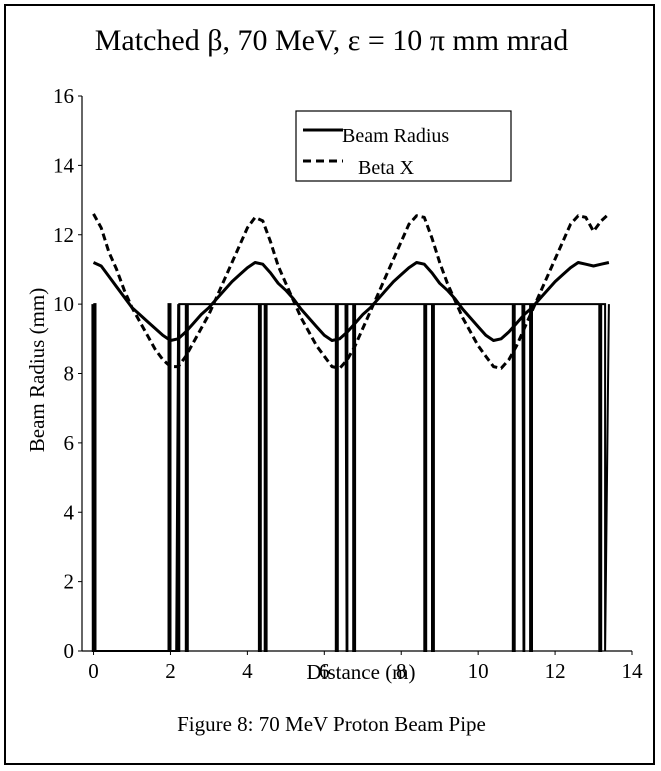 Image resolution: width=661 pixels, height=771 pixels. I want to click on x-tick-label: 4, so click(247, 671).